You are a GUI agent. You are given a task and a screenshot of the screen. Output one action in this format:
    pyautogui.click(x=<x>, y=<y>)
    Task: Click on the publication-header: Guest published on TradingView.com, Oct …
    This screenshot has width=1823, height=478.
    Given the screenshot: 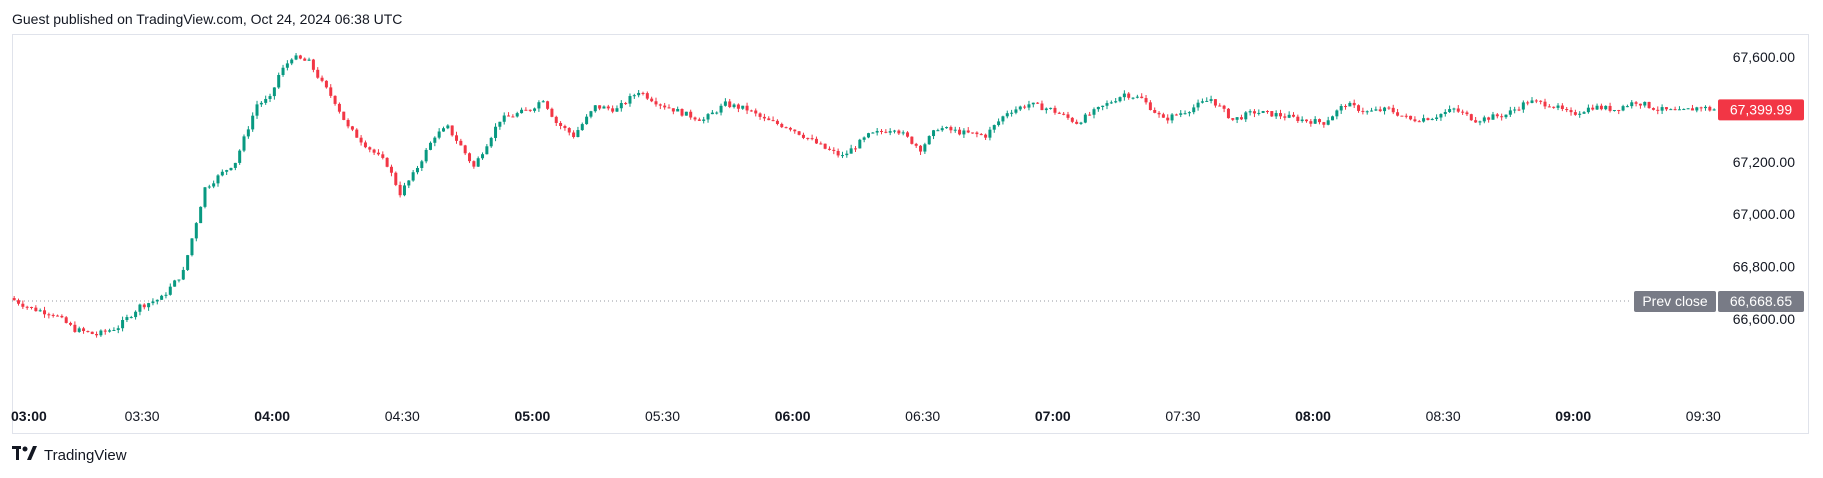 What is the action you would take?
    pyautogui.click(x=207, y=19)
    